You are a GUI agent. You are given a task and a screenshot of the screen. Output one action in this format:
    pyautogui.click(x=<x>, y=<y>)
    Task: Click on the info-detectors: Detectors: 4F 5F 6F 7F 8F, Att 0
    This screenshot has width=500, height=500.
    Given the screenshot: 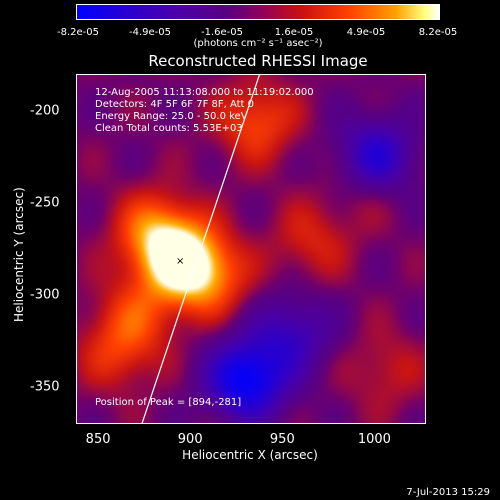 What is the action you would take?
    pyautogui.click(x=175, y=104)
    